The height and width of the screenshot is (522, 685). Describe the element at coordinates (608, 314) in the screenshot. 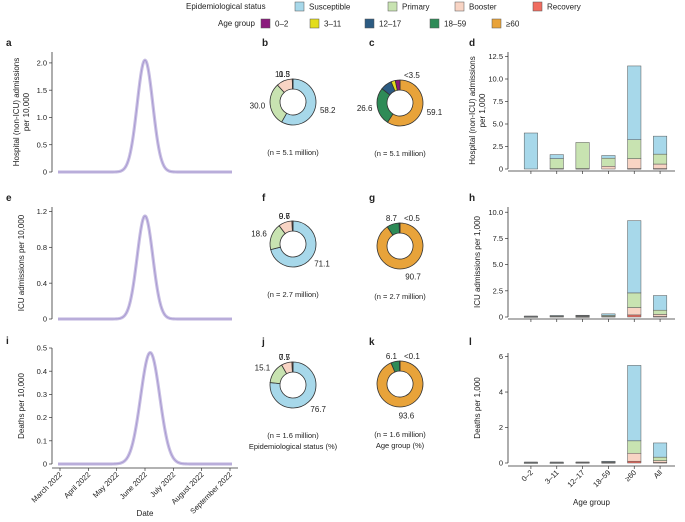

I see `h-bar-susceptible` at that location.